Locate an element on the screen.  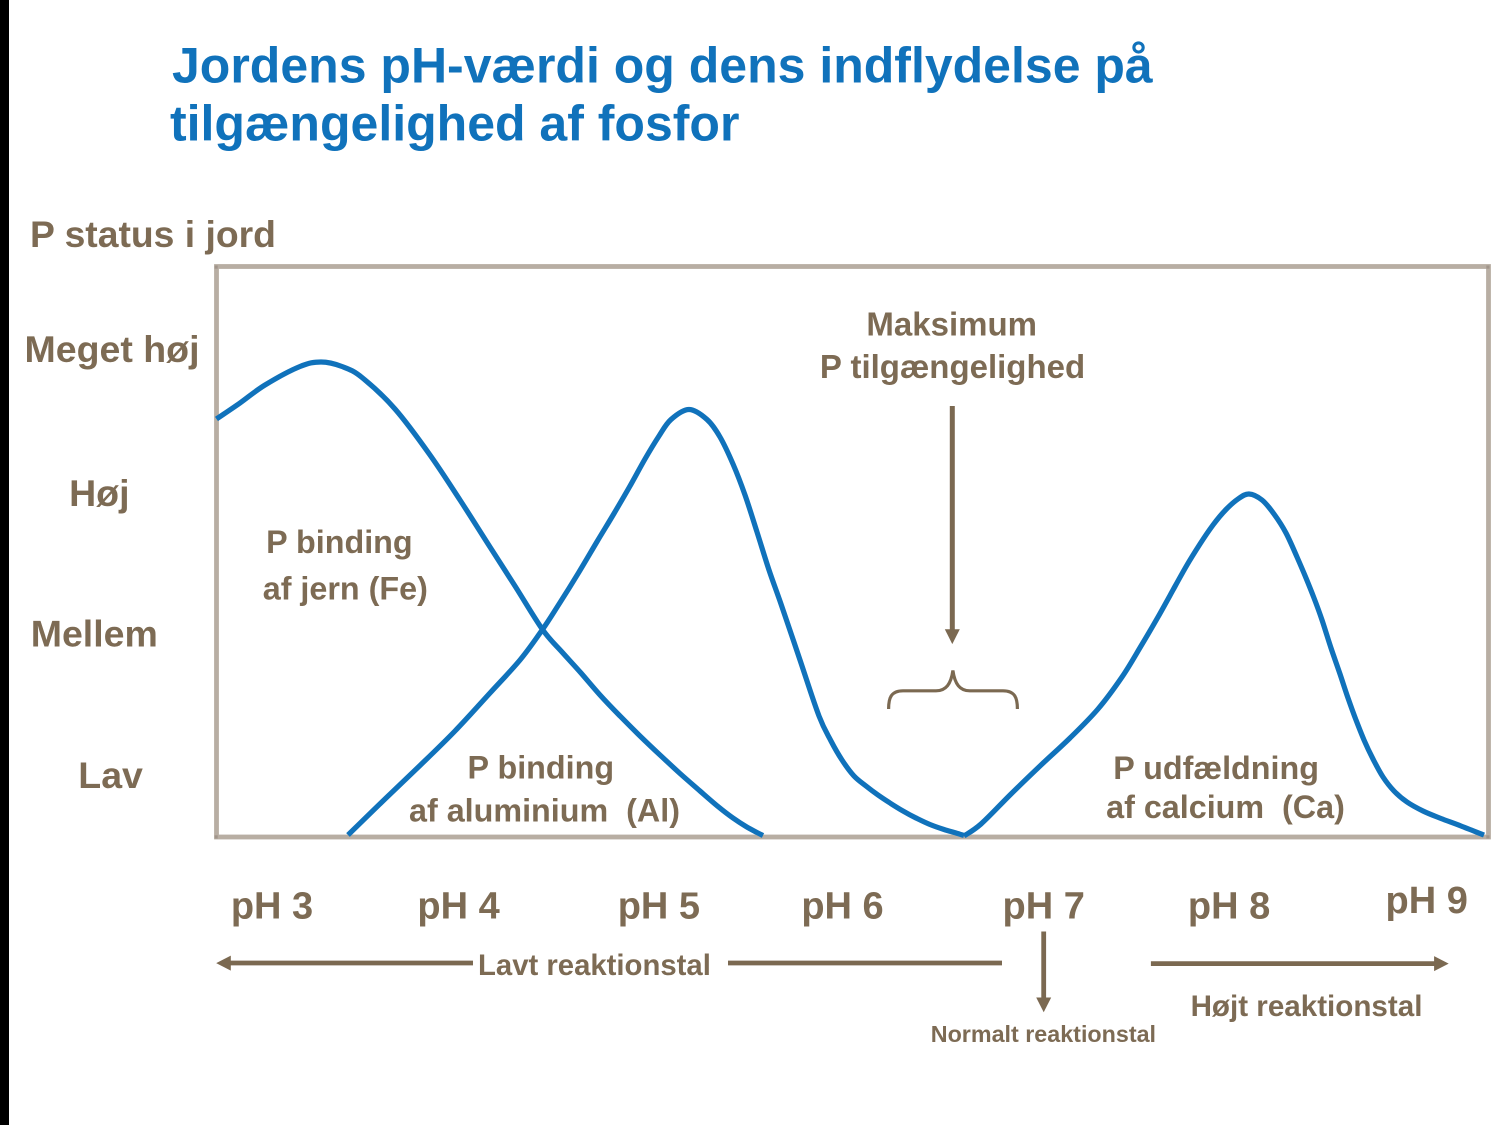
svg-text: Højt reaktionstal is located at coordinates (1307, 1006).